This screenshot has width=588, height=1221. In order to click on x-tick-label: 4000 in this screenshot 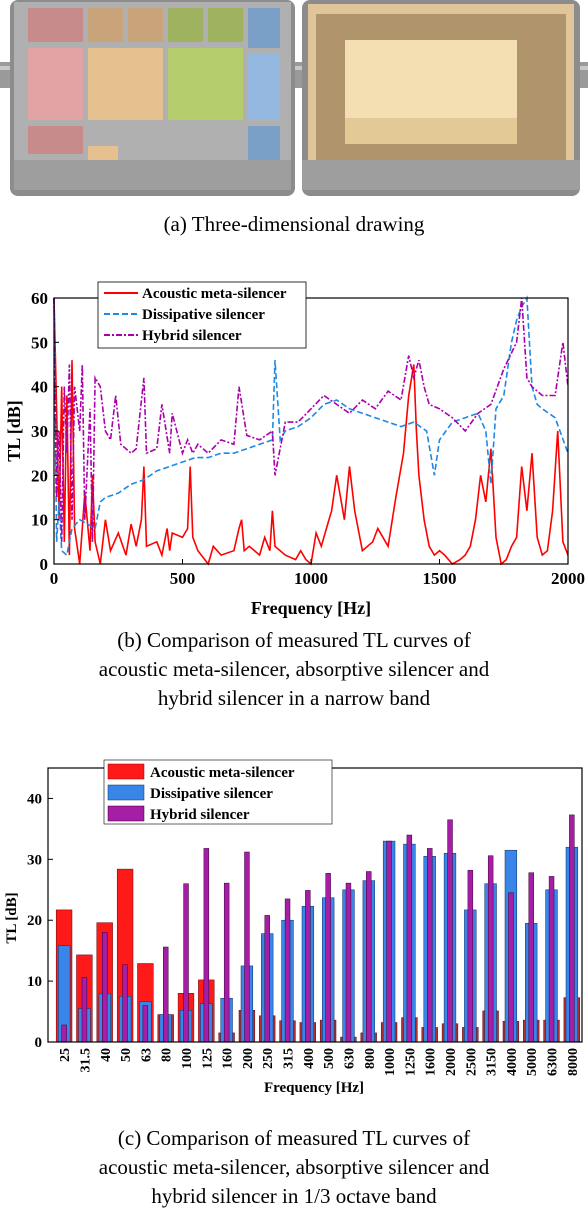, I will do `click(512, 1062)`.